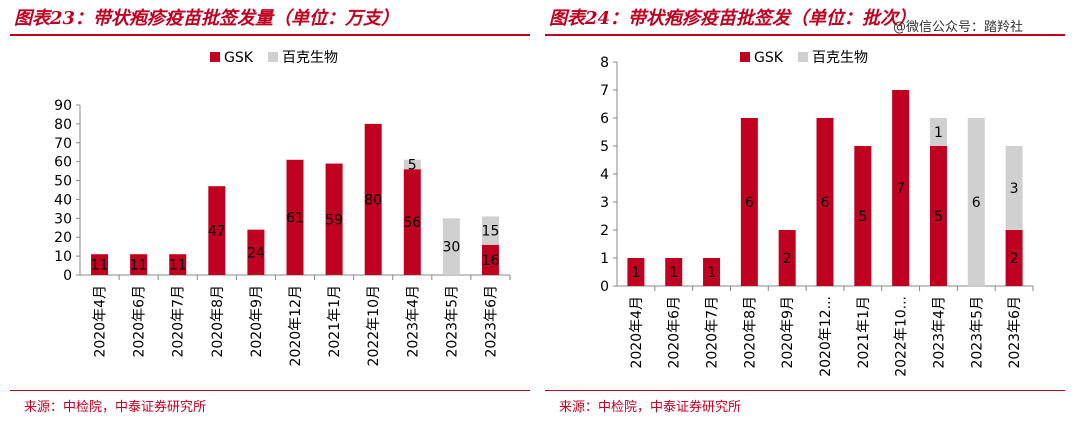  Describe the element at coordinates (63, 163) in the screenshot. I see `y-tick-label: 60` at that location.